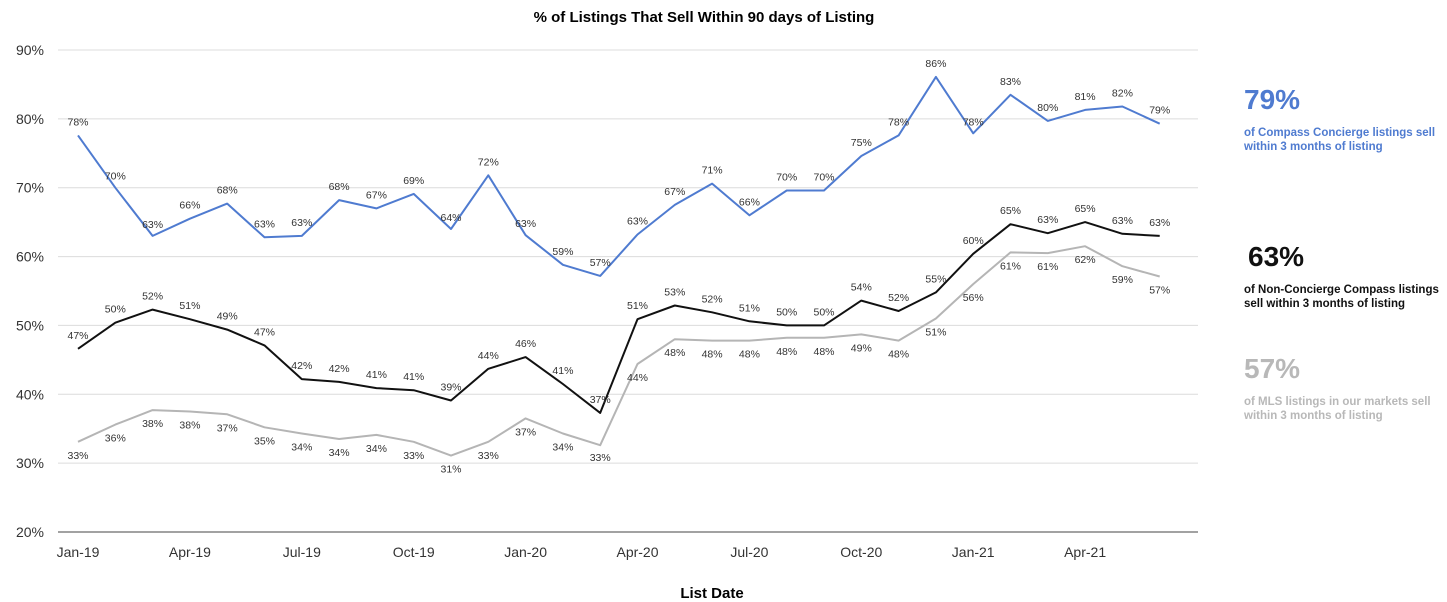  I want to click on data-label-compass_concierge: 57%, so click(600, 263).